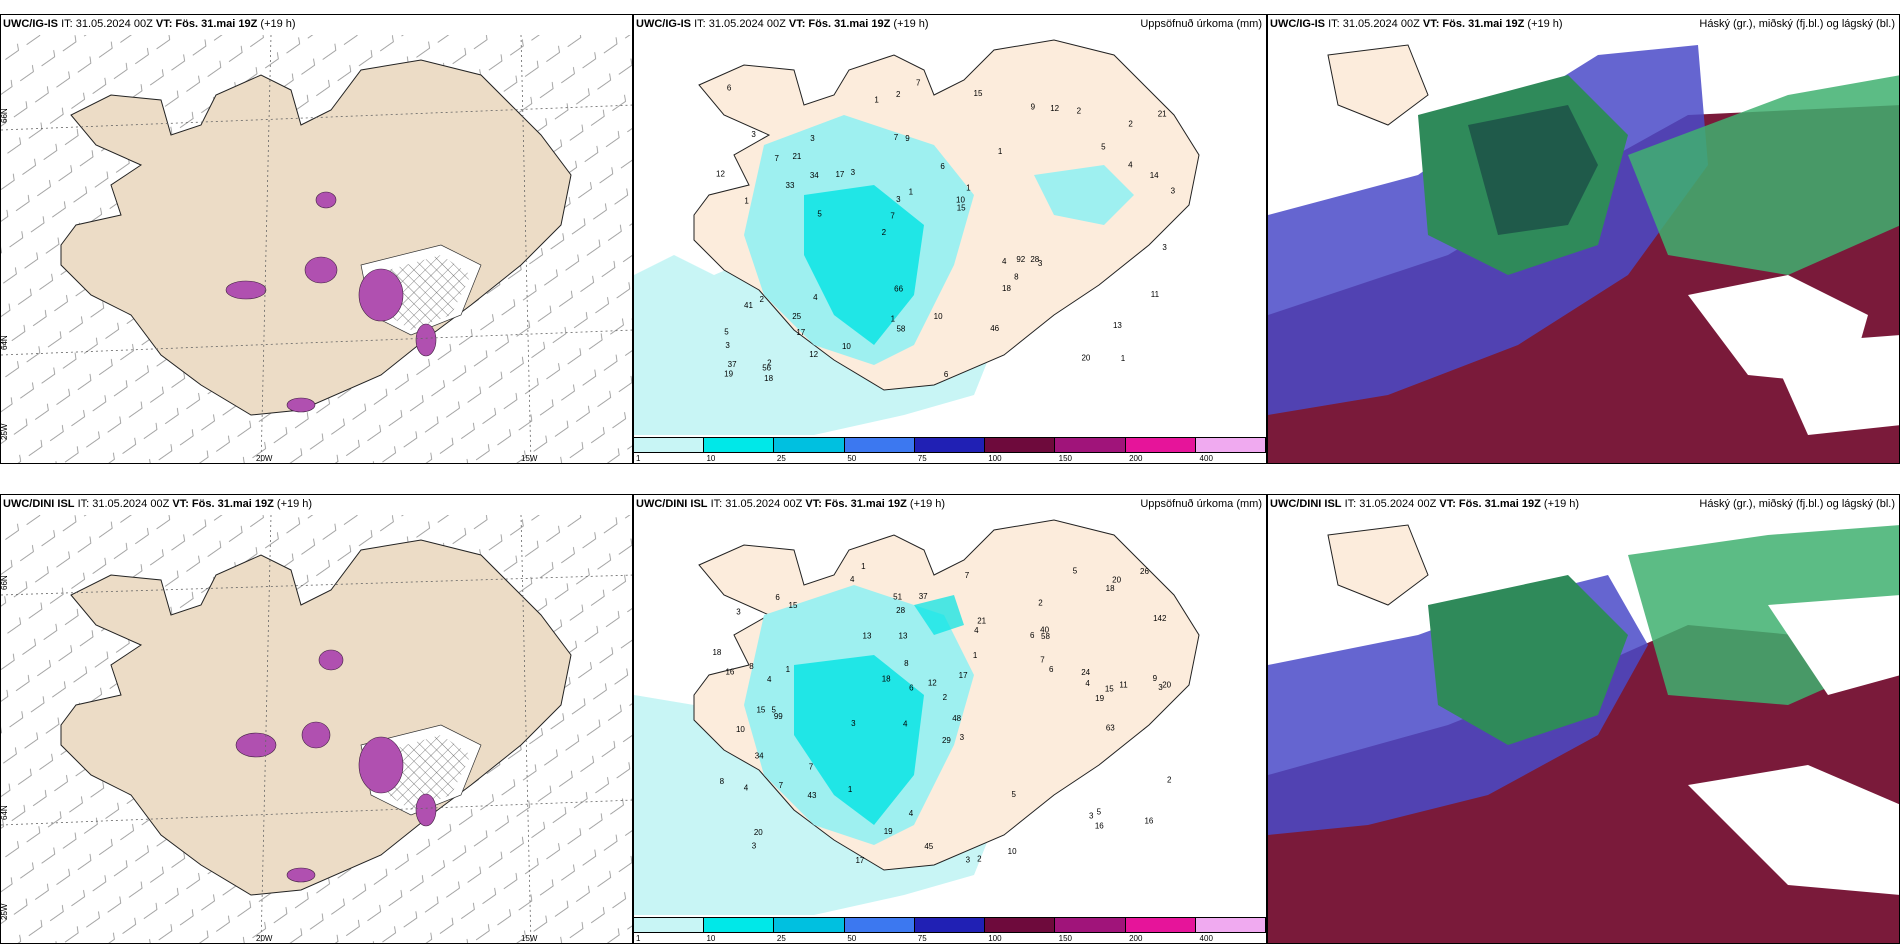  I want to click on precip-value-label: 33, so click(790, 185).